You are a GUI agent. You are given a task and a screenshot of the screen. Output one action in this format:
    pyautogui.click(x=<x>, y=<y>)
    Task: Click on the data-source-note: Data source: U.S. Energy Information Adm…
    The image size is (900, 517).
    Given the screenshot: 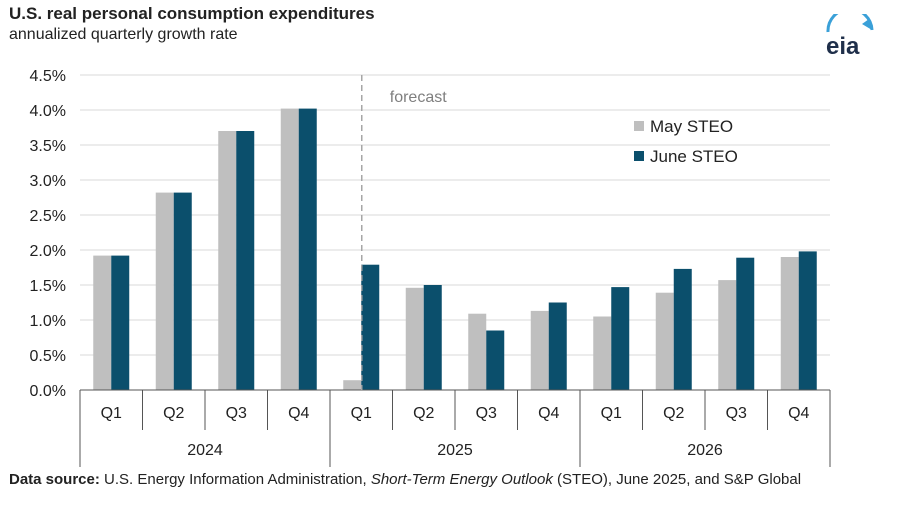 What is the action you would take?
    pyautogui.click(x=444, y=480)
    